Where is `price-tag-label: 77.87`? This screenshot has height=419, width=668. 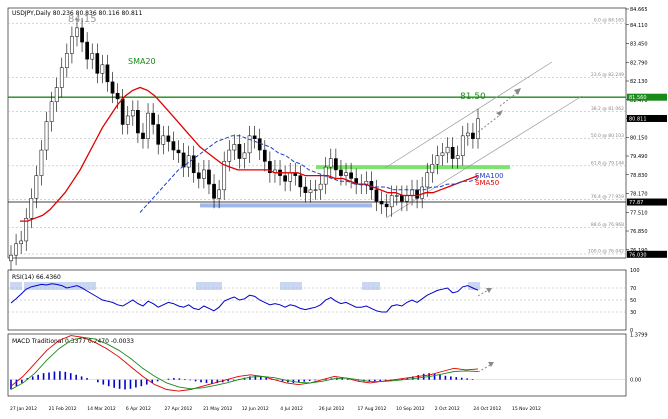
price-tag-label: 77.87 is located at coordinates (636, 203).